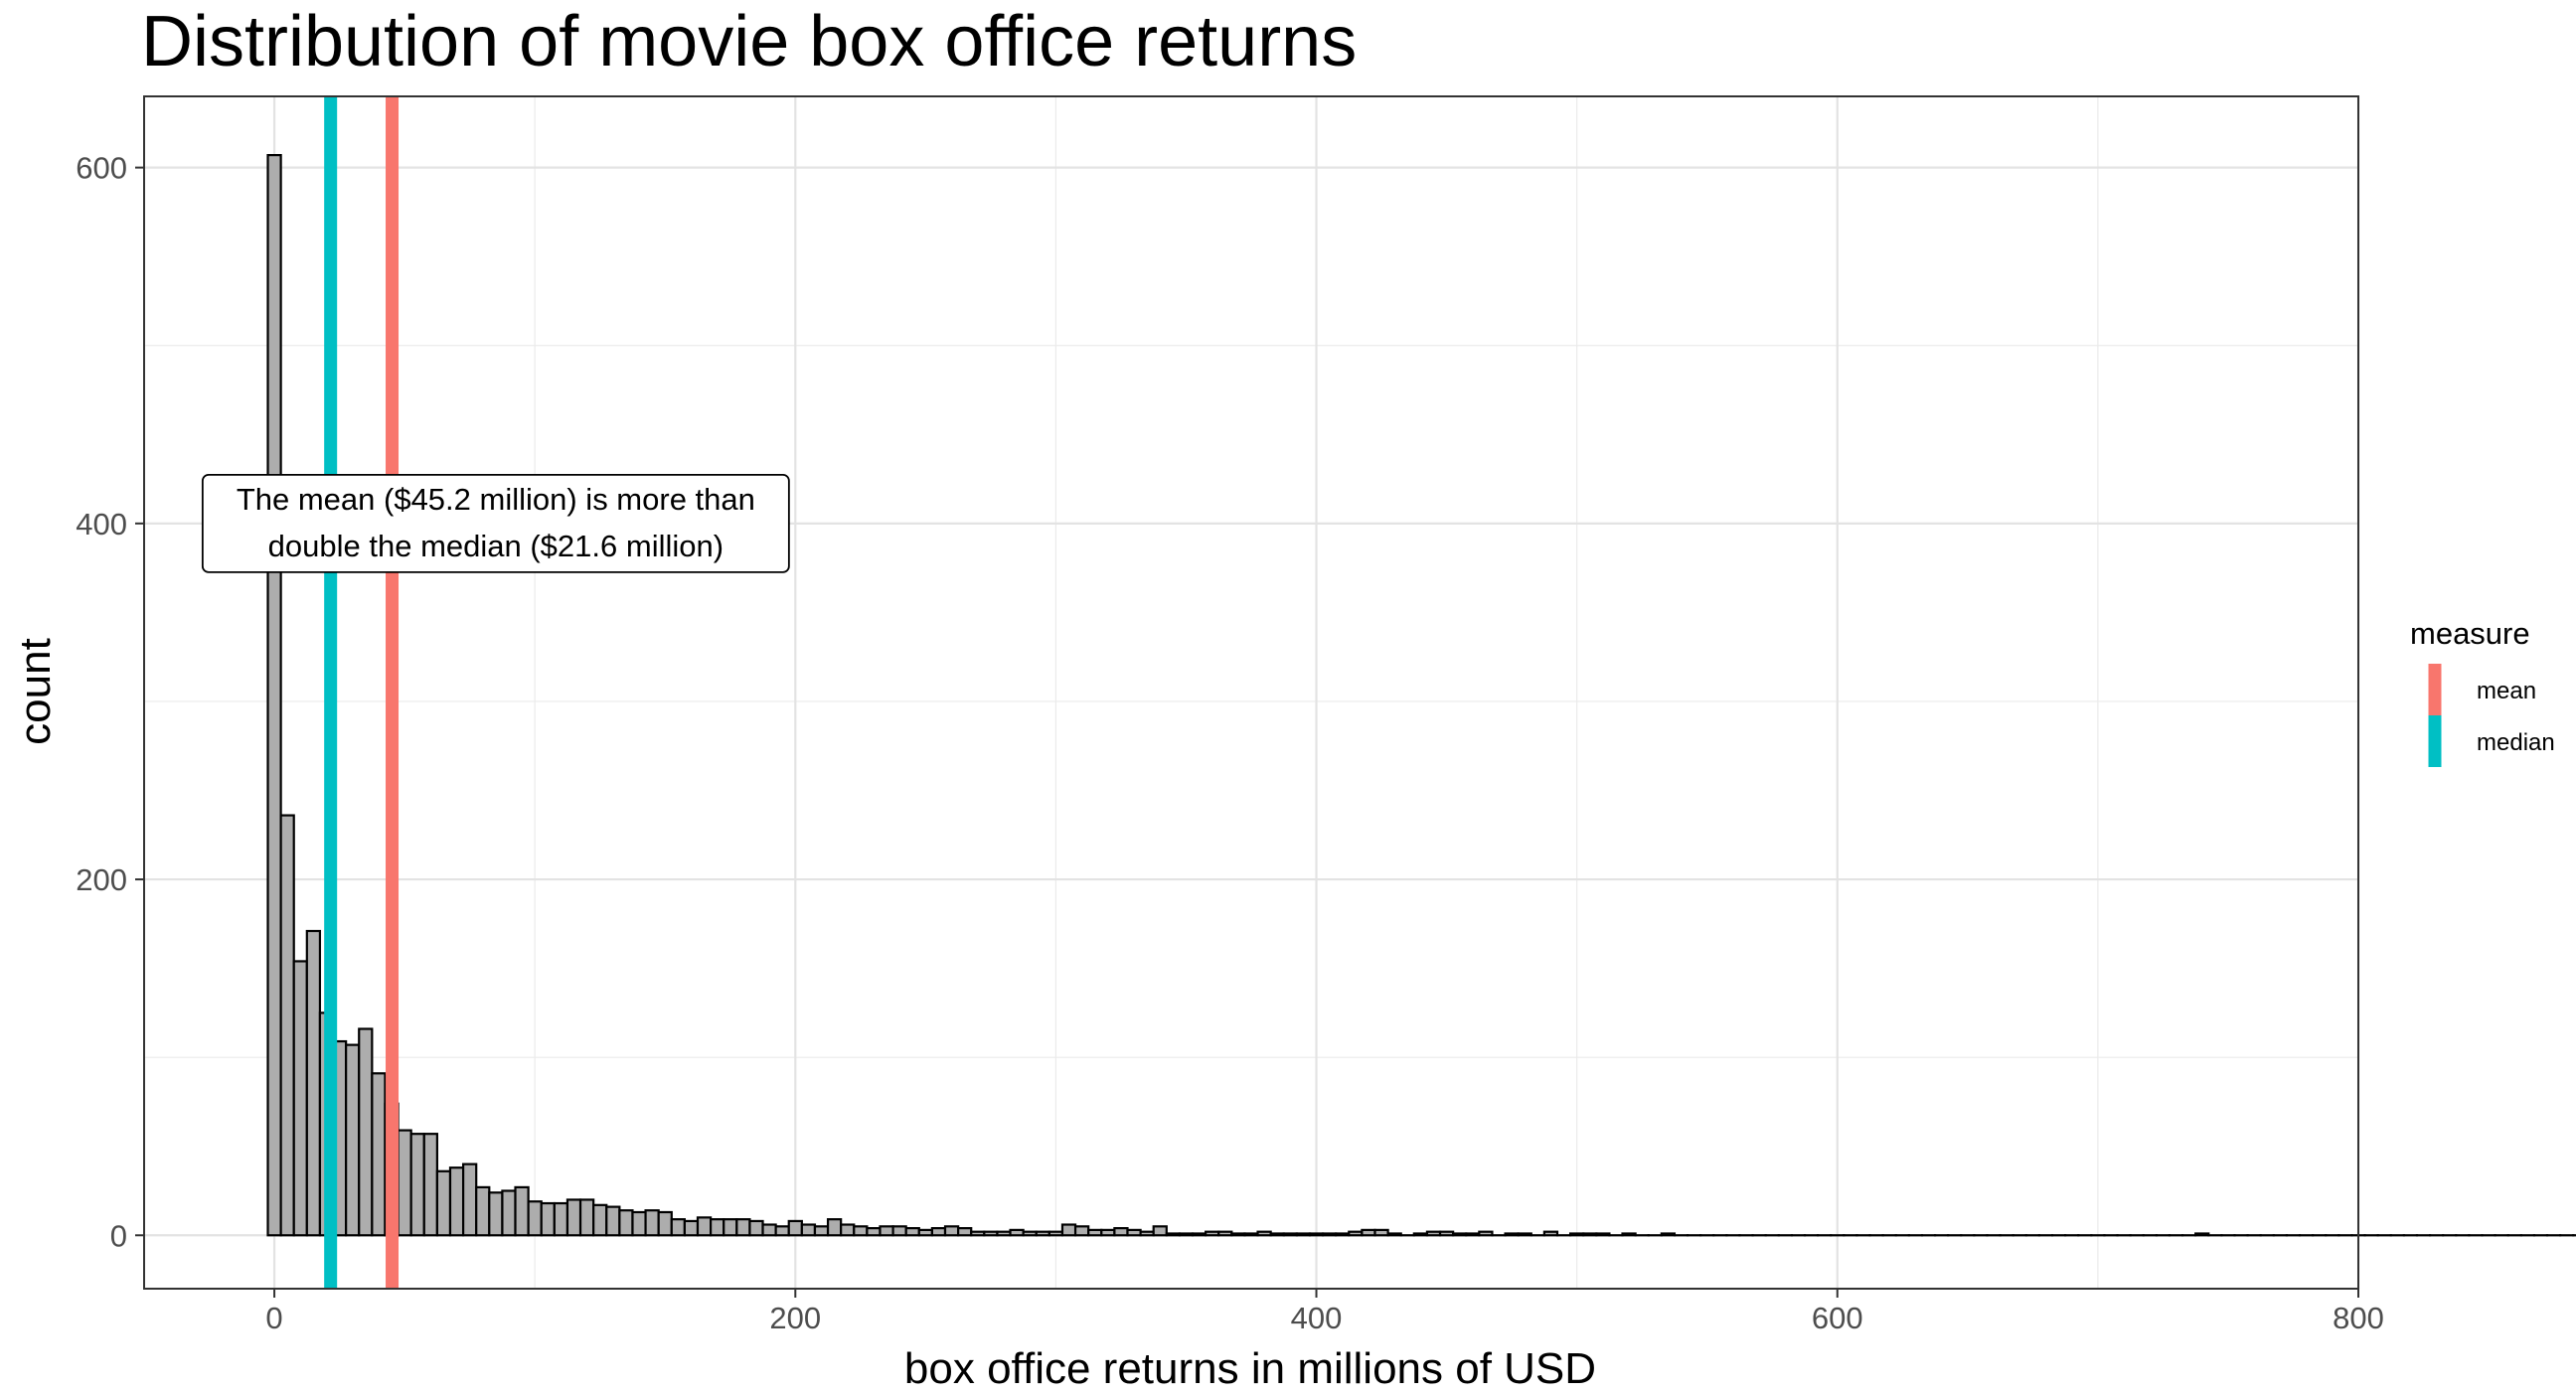  Describe the element at coordinates (496, 546) in the screenshot. I see `annotation-text-line: double the median ($21.6 million)` at that location.